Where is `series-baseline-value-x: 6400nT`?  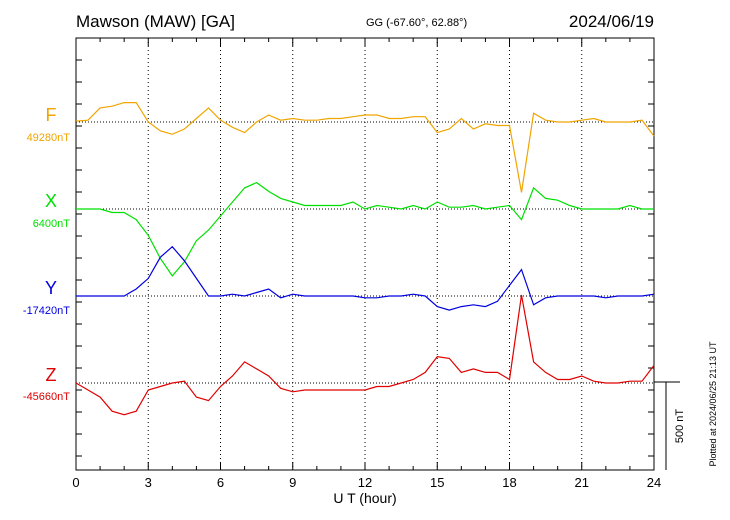 series-baseline-value-x: 6400nT is located at coordinates (52, 224).